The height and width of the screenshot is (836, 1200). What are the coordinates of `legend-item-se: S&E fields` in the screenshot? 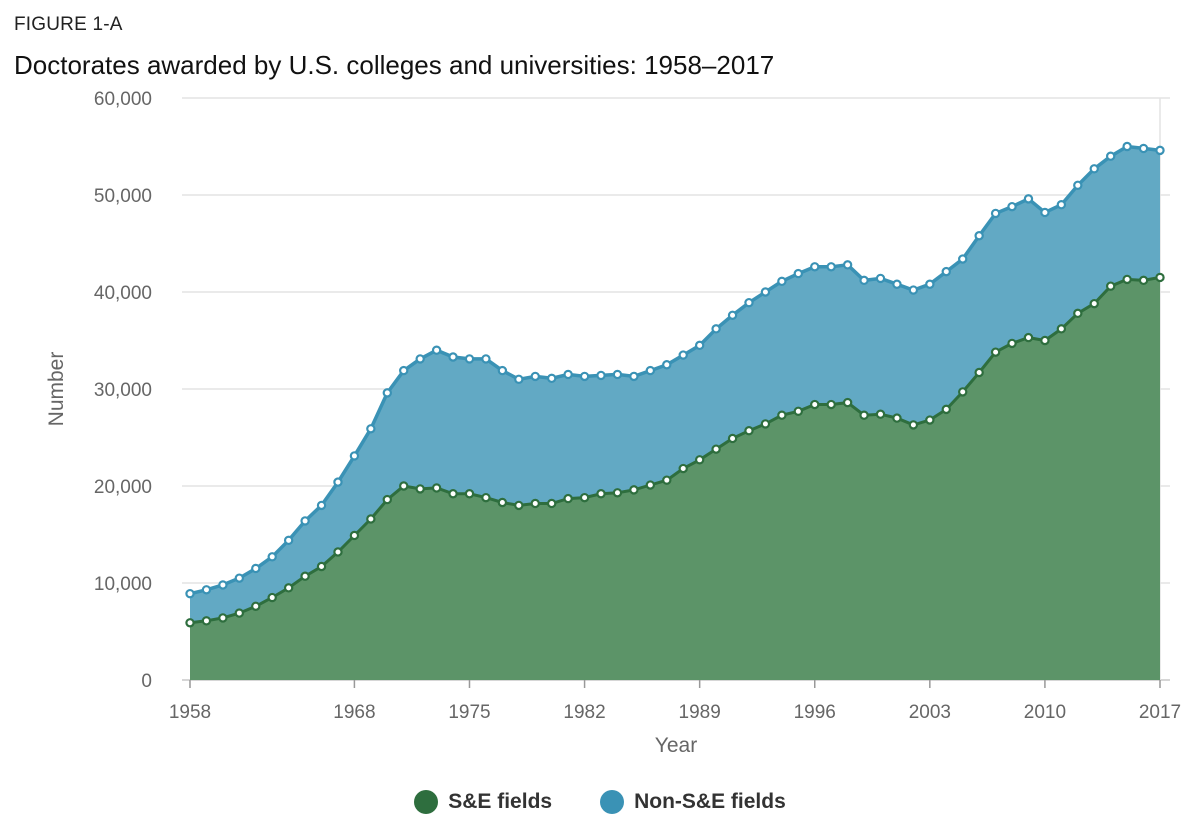 It's located at (483, 802).